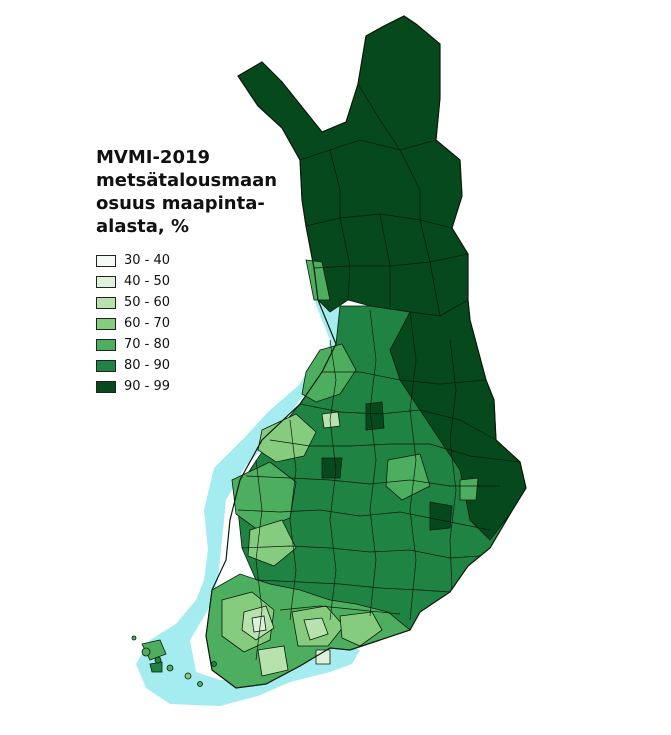  What do you see at coordinates (180, 203) in the screenshot?
I see `legend-title-line: osuus maapinta-` at bounding box center [180, 203].